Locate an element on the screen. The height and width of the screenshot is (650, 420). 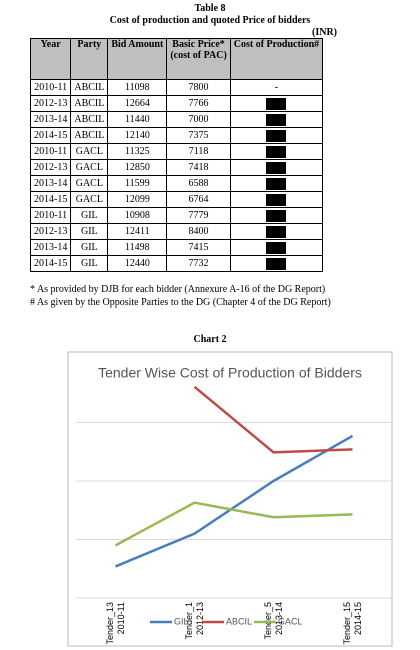
cell-text: 7779 is located at coordinates (198, 215).